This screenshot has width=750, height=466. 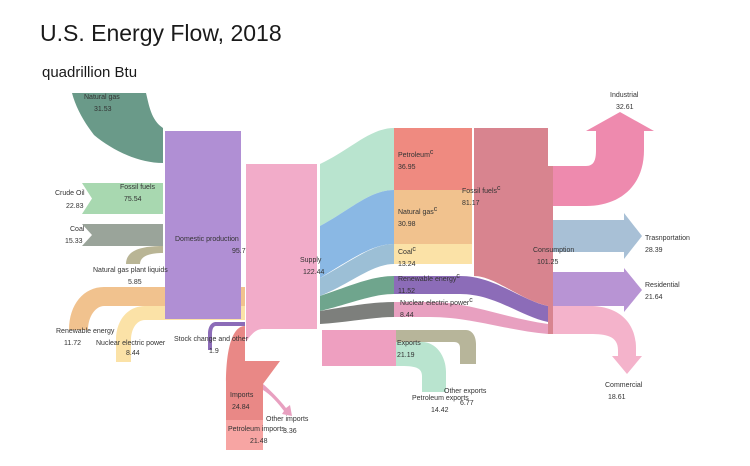 What do you see at coordinates (407, 167) in the screenshot?
I see `petroleum-value: 36.95` at bounding box center [407, 167].